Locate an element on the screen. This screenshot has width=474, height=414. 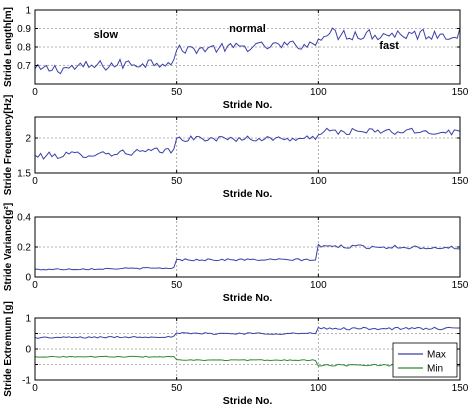
annotation-fast: fast is located at coordinates (389, 46).